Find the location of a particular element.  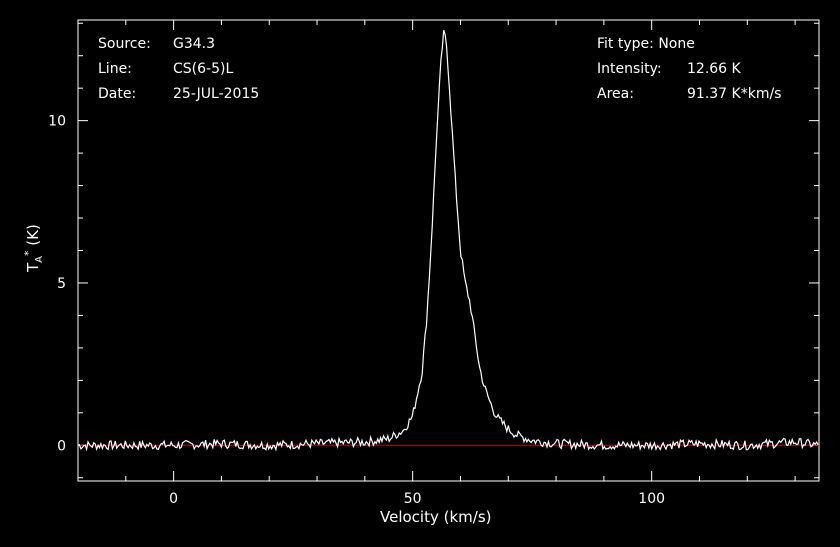

intensity-label: Intensity: is located at coordinates (629, 69).